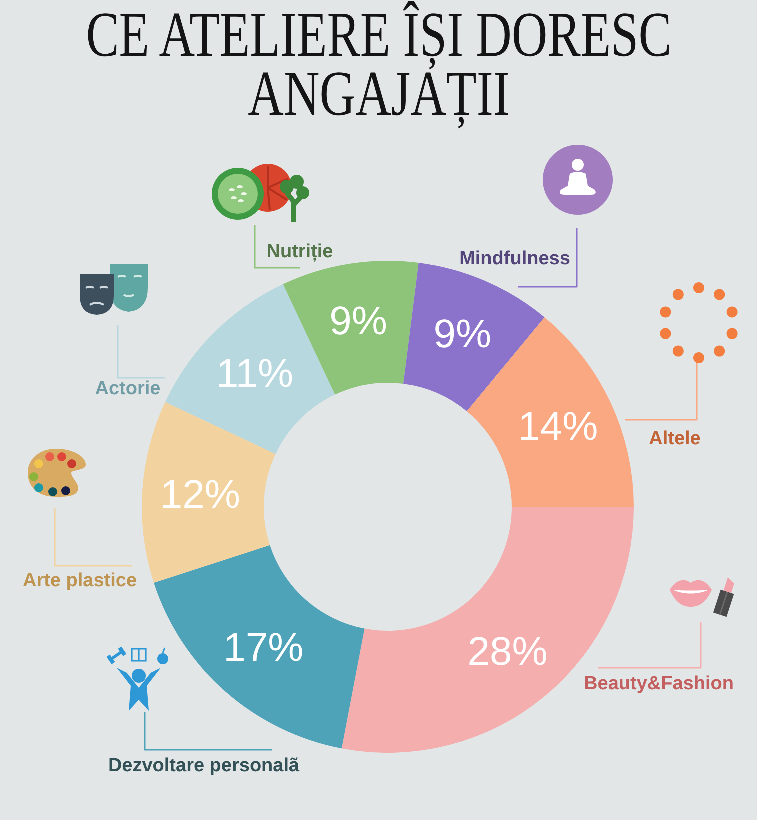 This screenshot has width=757, height=820. Describe the element at coordinates (558, 426) in the screenshot. I see `data-label: 14%` at that location.